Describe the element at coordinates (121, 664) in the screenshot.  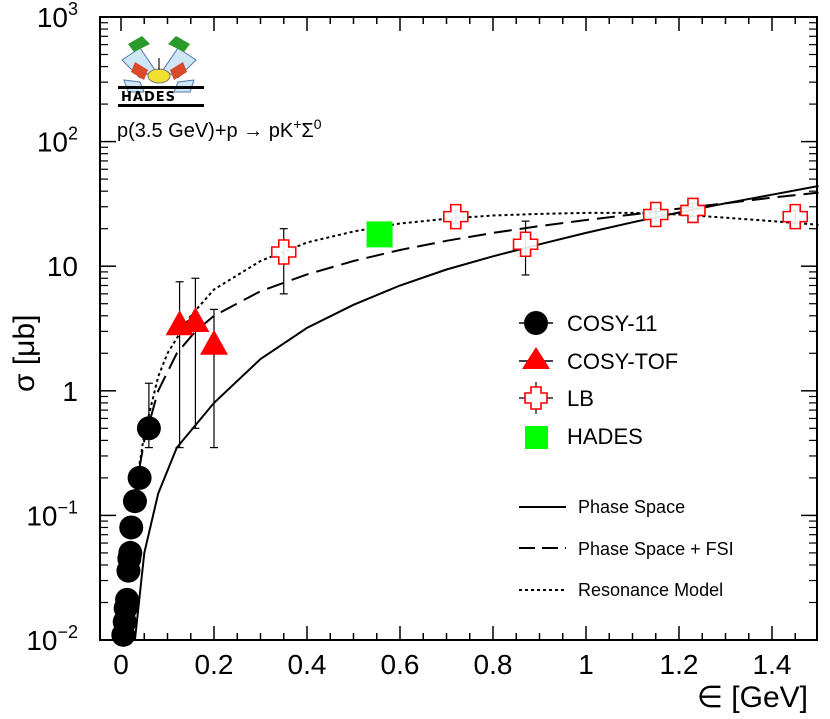
I see `x-tick-label: 0` at that location.